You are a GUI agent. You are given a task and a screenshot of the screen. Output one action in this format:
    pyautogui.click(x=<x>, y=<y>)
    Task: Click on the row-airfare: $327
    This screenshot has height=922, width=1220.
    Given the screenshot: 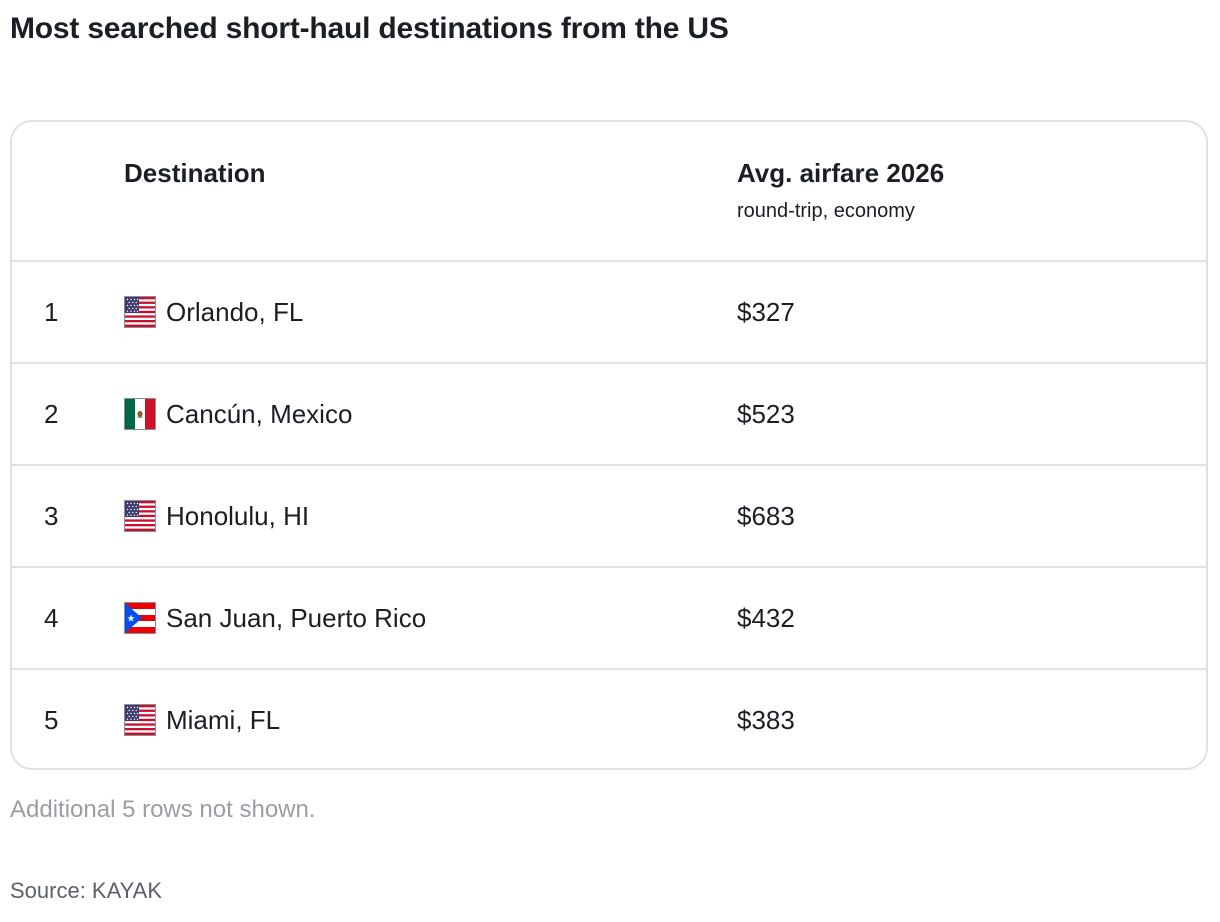 What is the action you would take?
    pyautogui.click(x=766, y=312)
    